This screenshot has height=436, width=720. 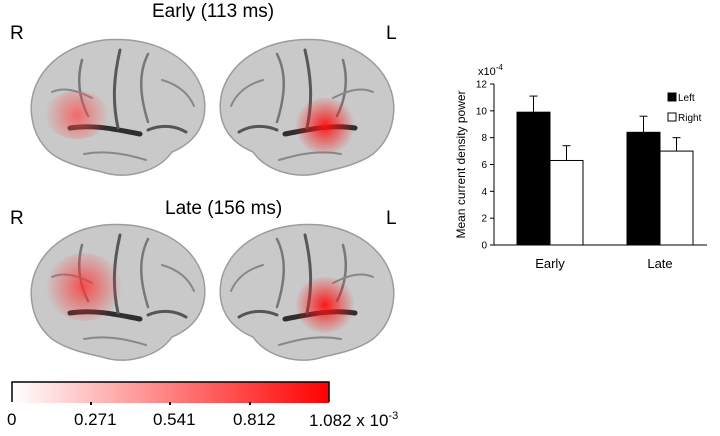 What do you see at coordinates (482, 111) in the screenshot?
I see `y-tick-label: 10` at bounding box center [482, 111].